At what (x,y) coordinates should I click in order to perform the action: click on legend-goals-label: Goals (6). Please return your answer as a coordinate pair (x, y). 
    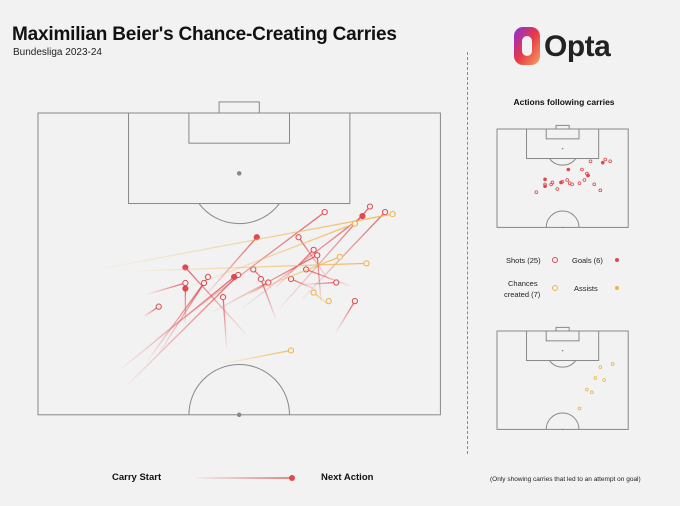
    Looking at the image, I should click on (587, 260).